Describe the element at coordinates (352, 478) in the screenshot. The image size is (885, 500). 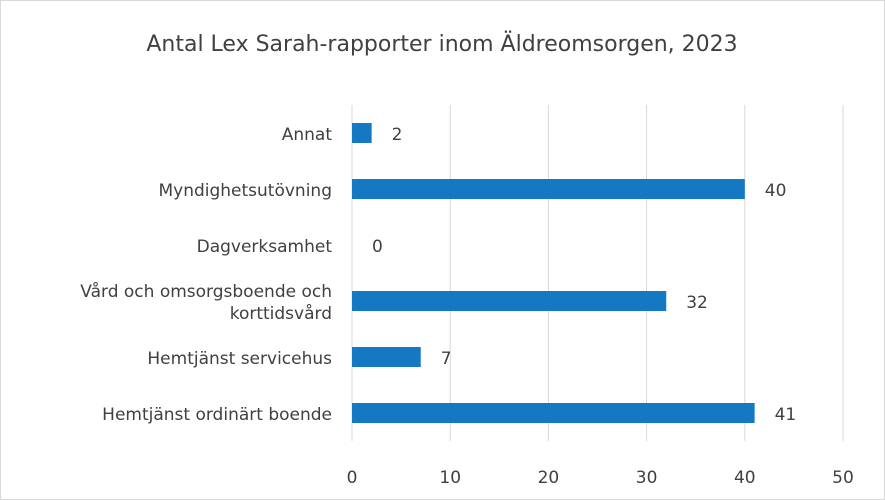
I see `x-tick-label: 0` at that location.